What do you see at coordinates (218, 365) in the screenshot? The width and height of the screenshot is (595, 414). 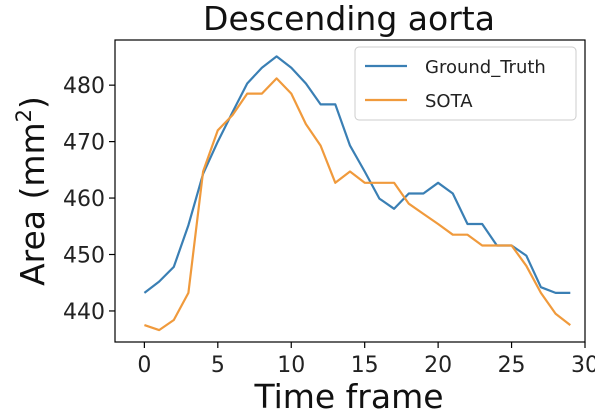 I see `x-tick-label: 5` at bounding box center [218, 365].